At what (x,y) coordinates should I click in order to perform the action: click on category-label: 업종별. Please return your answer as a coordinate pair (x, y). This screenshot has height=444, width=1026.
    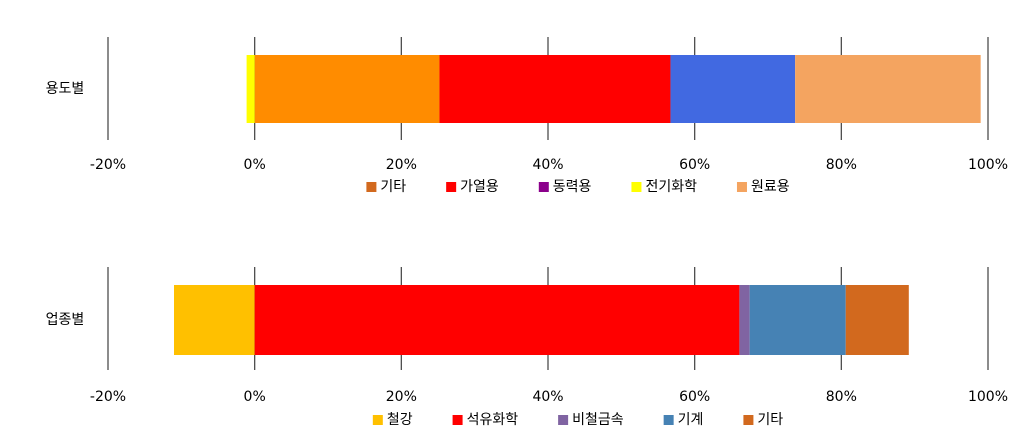
    Looking at the image, I should click on (65, 320).